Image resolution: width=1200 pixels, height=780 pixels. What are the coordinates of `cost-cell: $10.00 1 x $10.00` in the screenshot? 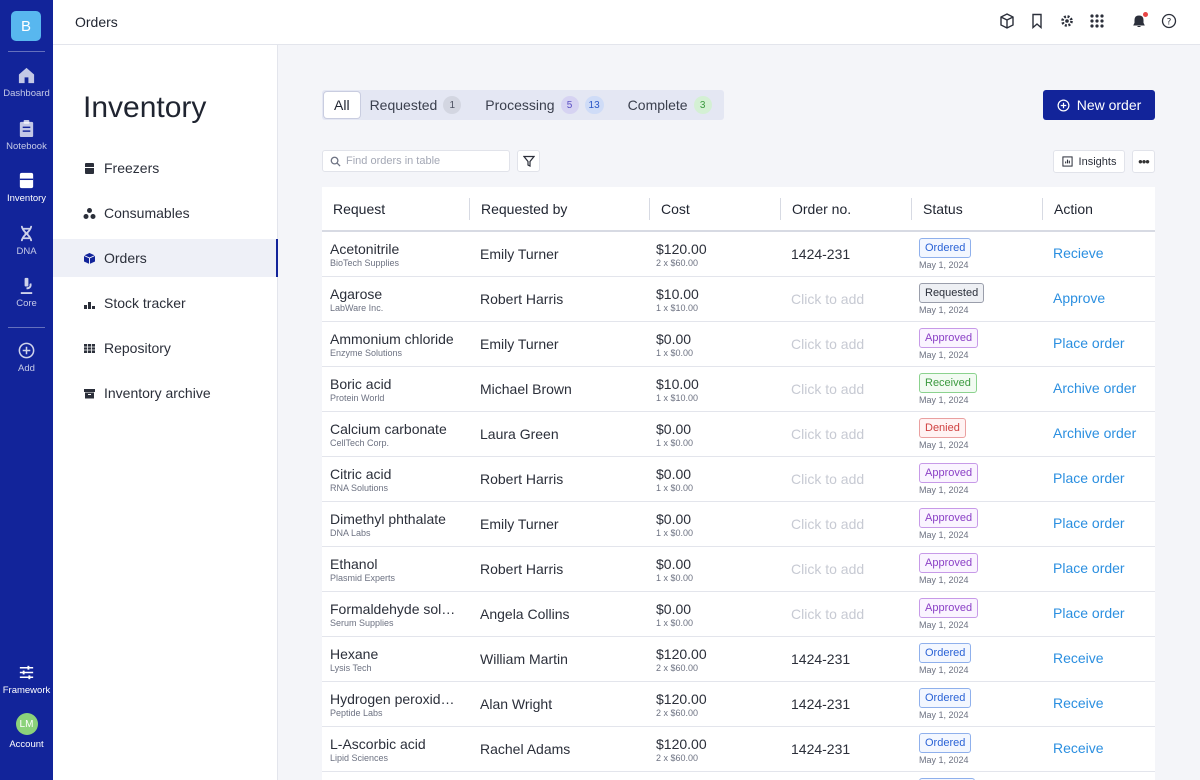 It's located at (714, 389).